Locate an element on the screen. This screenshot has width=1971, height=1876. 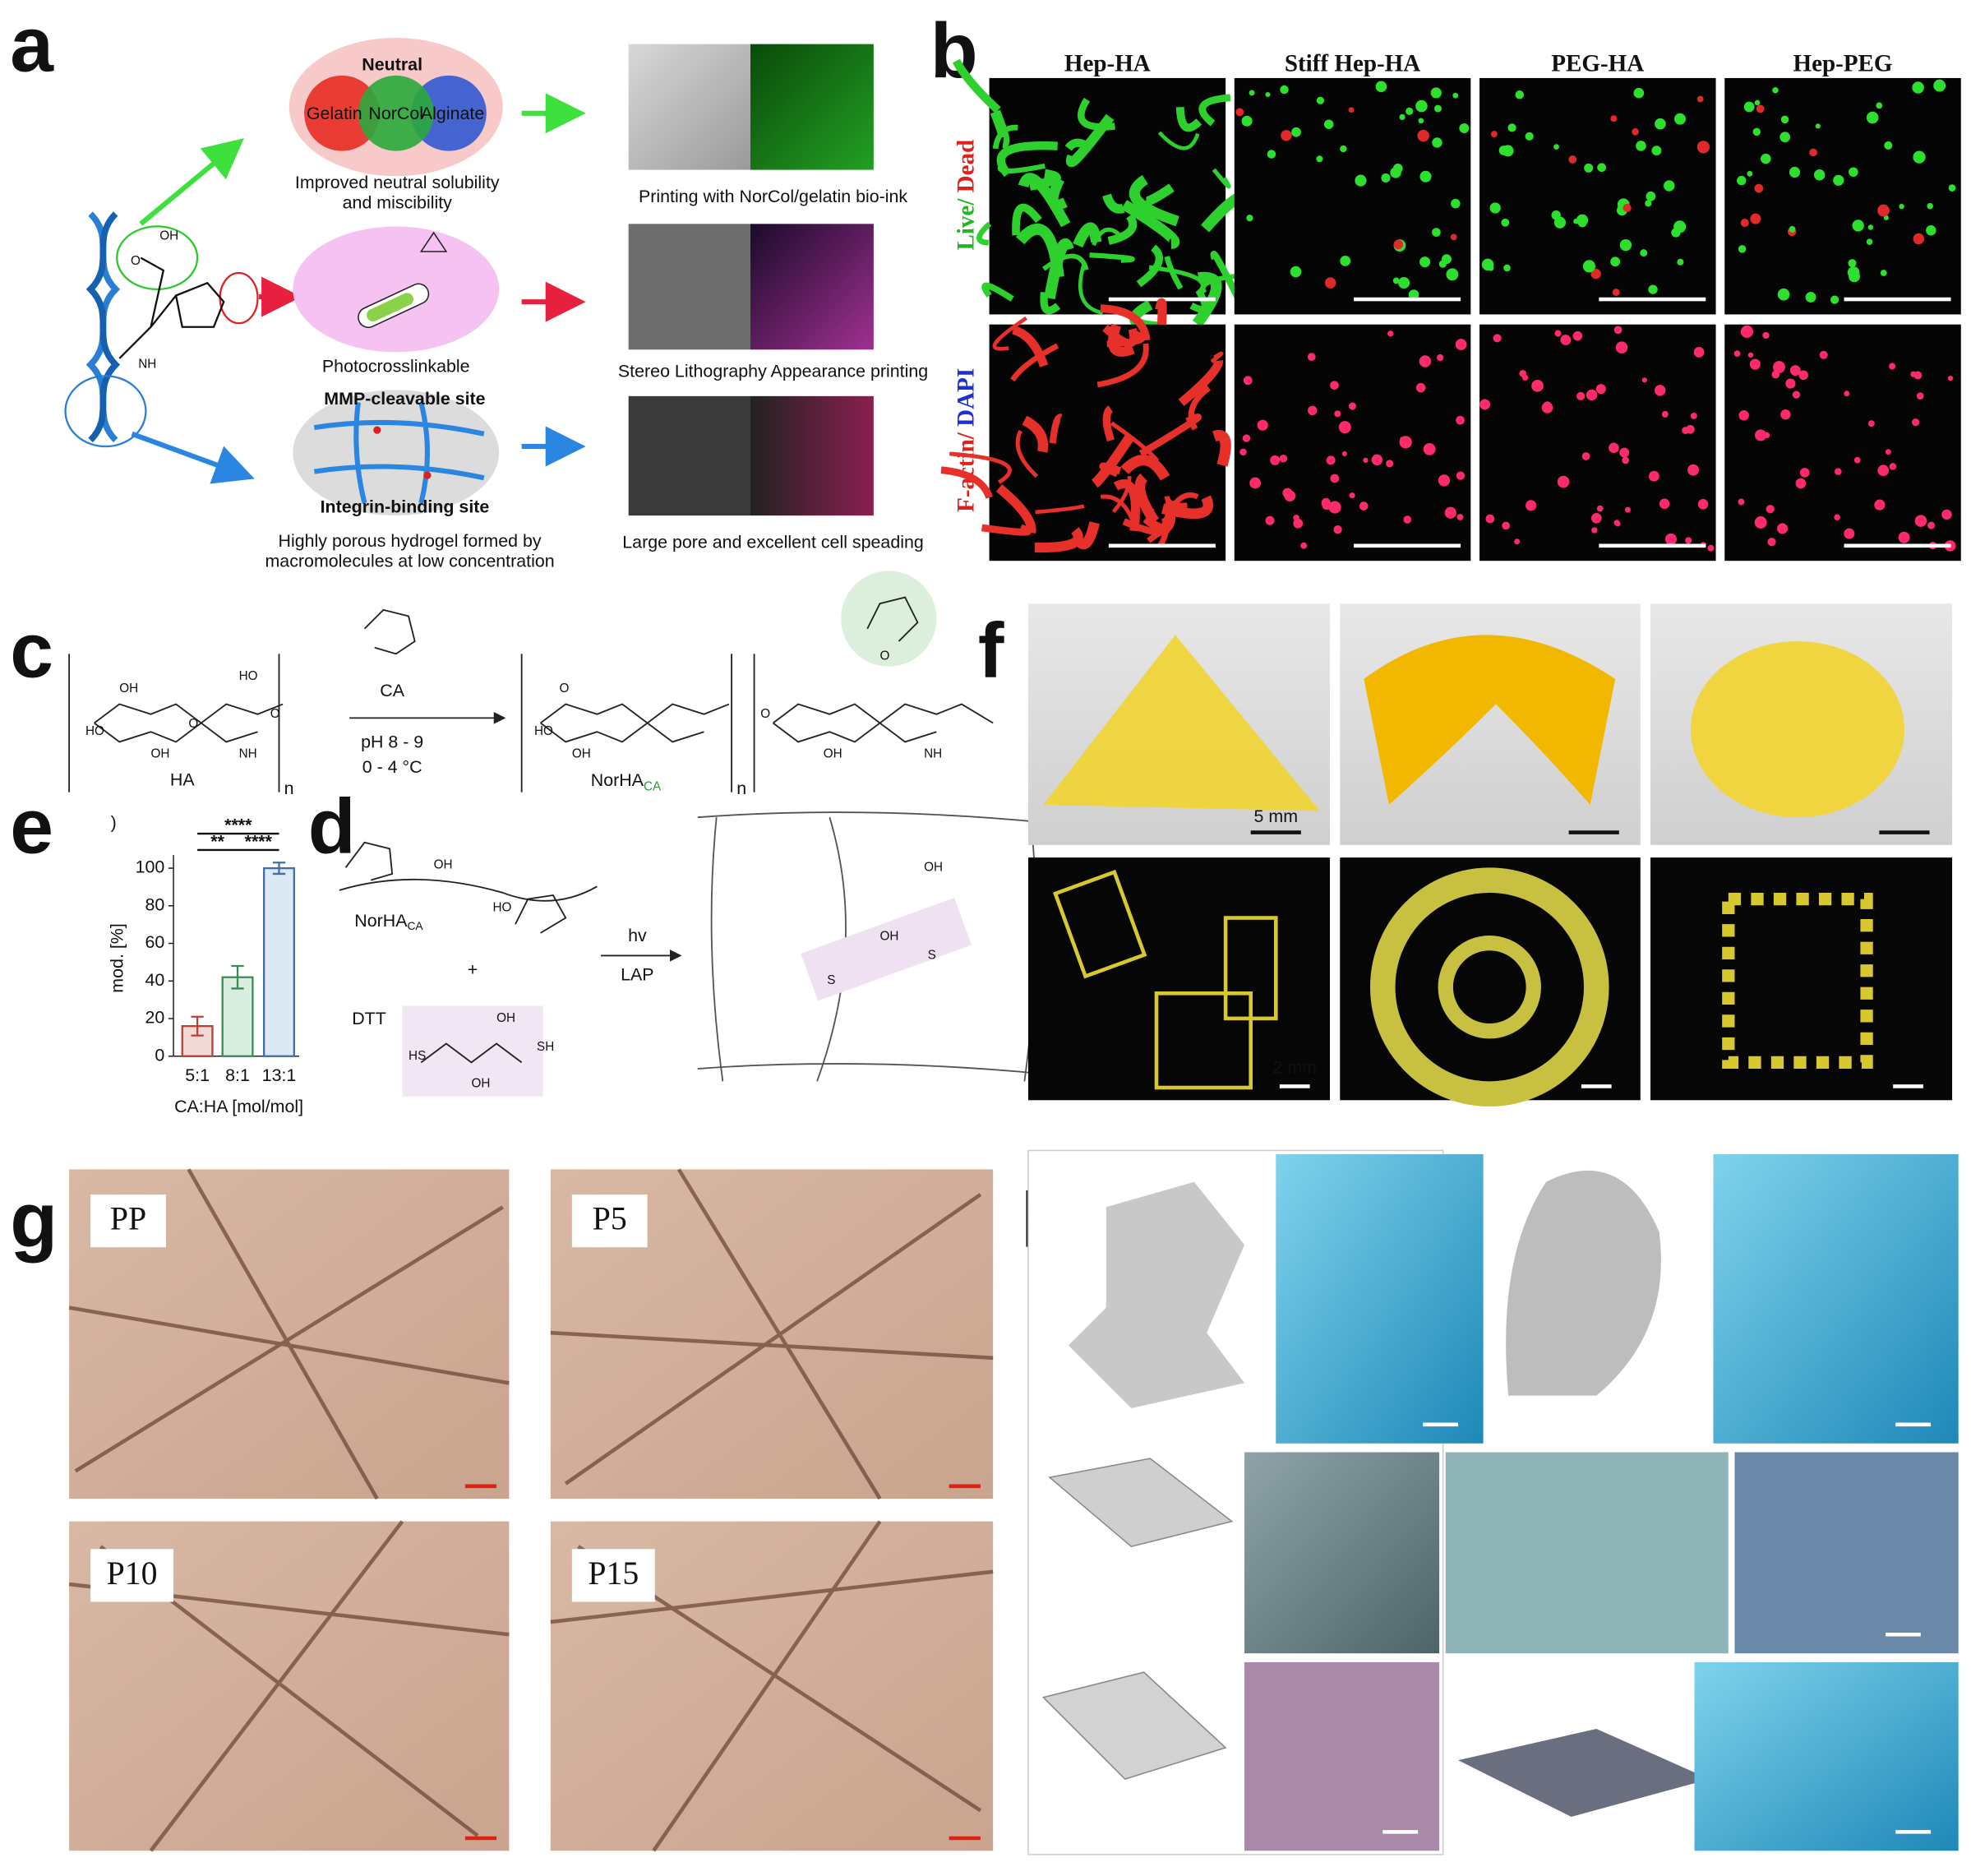
label-box is located at coordinates (610, 1221).